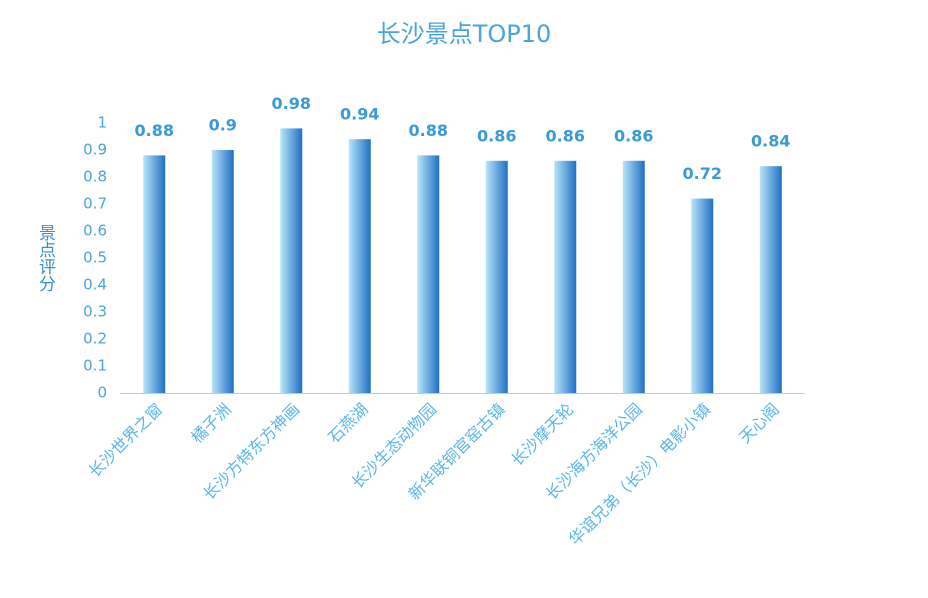  Describe the element at coordinates (542, 435) in the screenshot. I see `x-tick-label: 长沙摩天轮` at that location.